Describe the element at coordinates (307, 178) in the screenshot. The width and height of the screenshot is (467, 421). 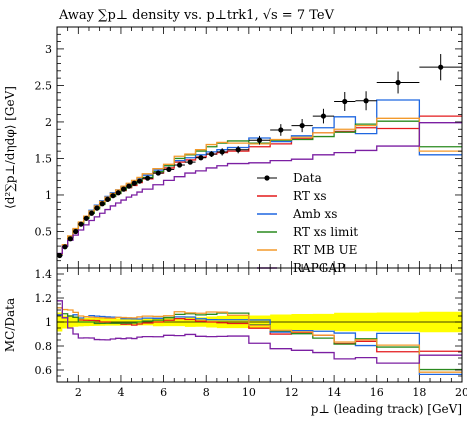
I see `legend-label: Data` at that location.